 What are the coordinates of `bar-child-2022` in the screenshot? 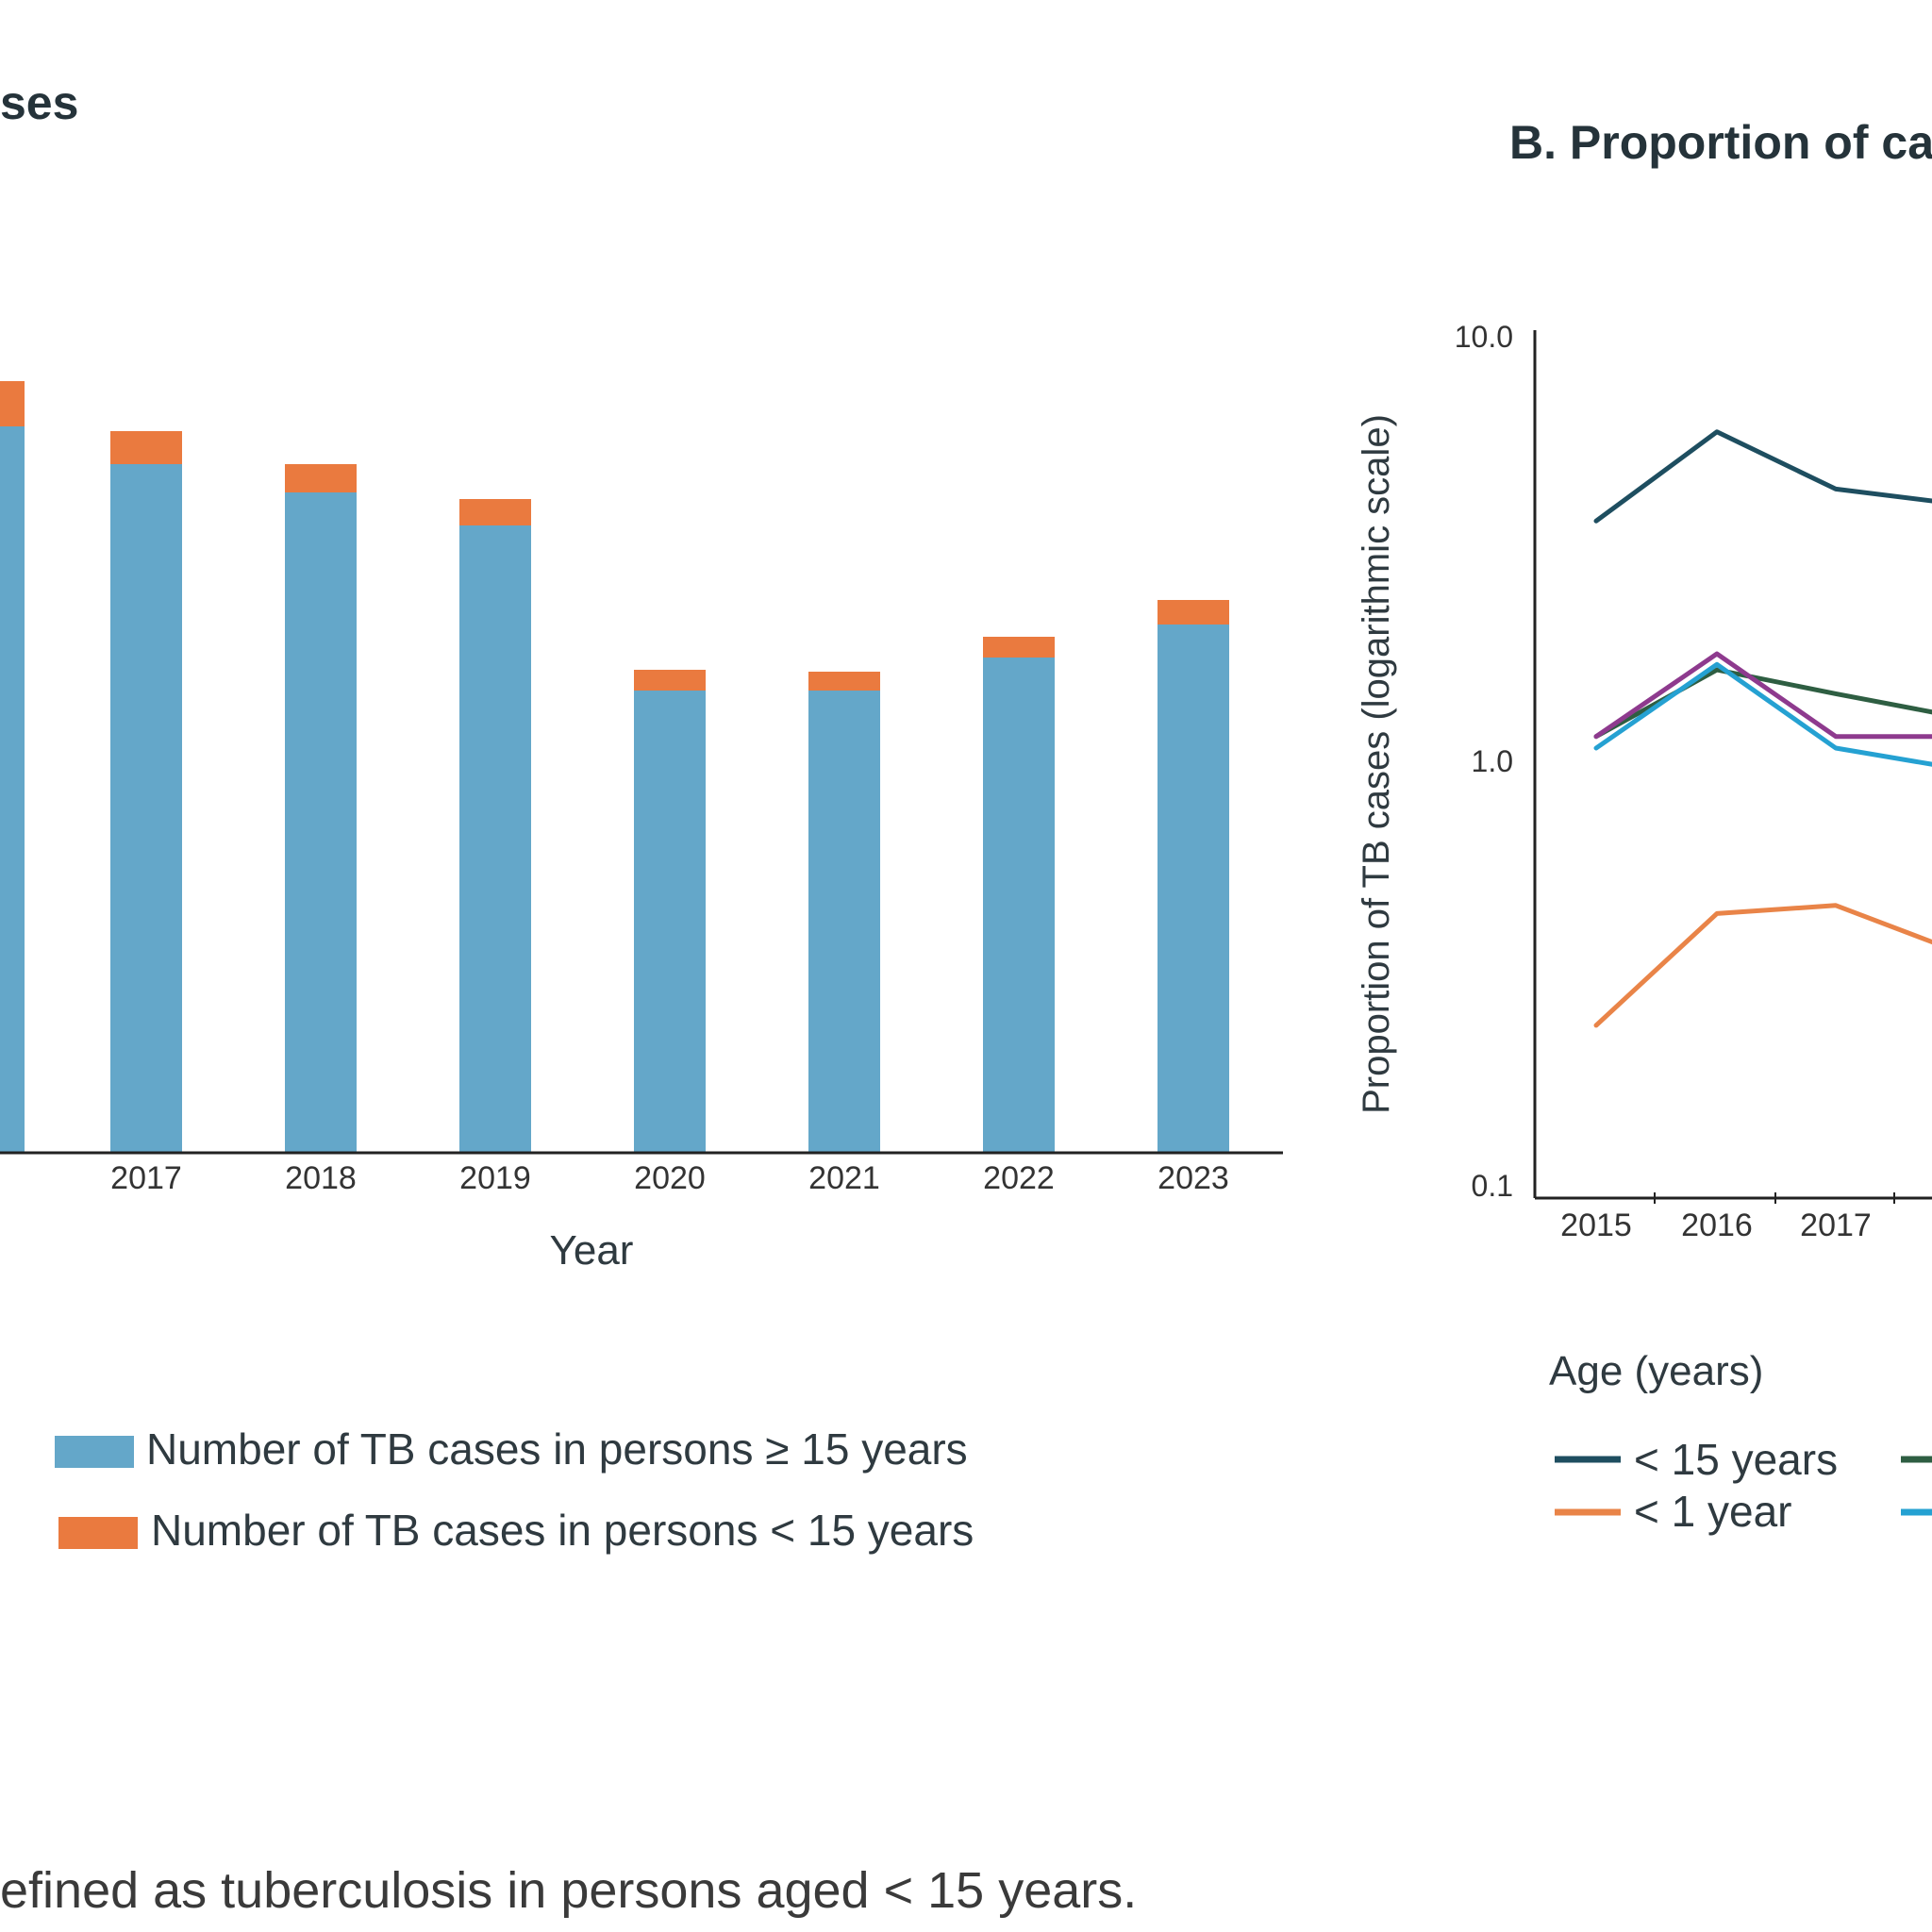 It's located at (1019, 648).